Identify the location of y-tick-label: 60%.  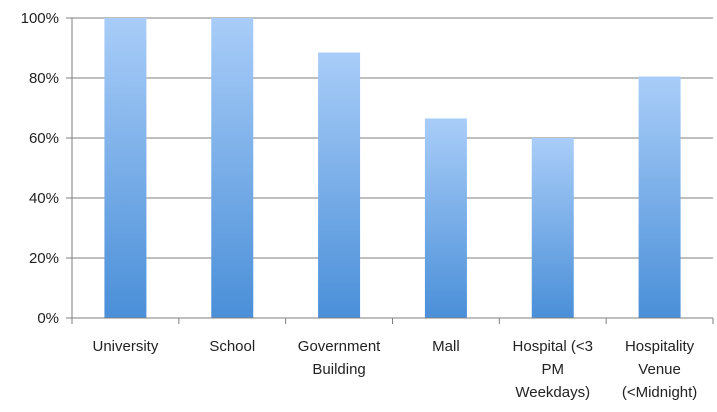
(44, 138).